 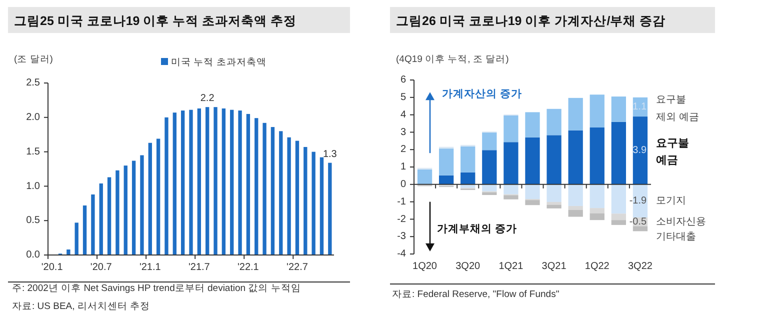 What do you see at coordinates (477, 229) in the screenshot?
I see `annotation: 가계부채의 증가` at bounding box center [477, 229].